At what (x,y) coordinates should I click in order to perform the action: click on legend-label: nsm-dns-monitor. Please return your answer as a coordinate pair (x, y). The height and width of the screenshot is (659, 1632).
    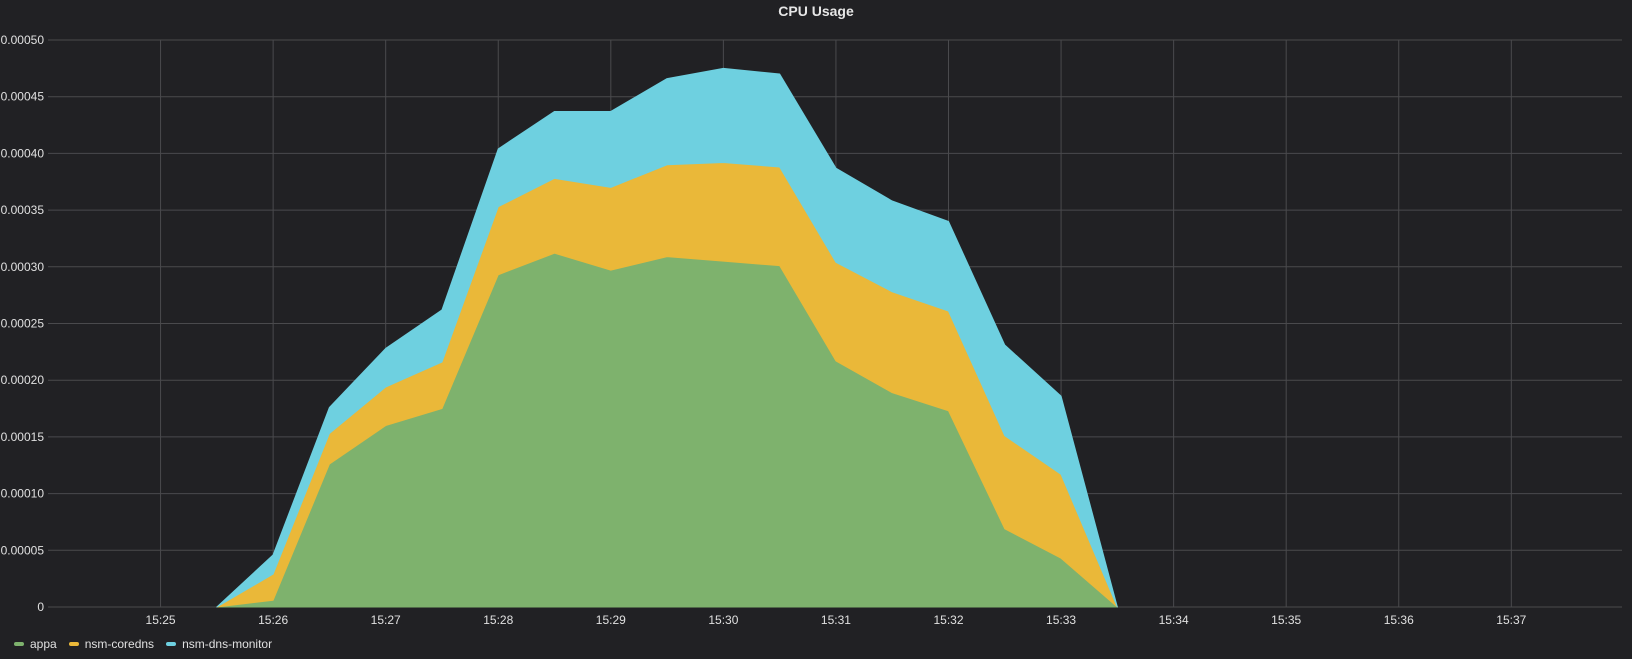
    Looking at the image, I should click on (227, 644).